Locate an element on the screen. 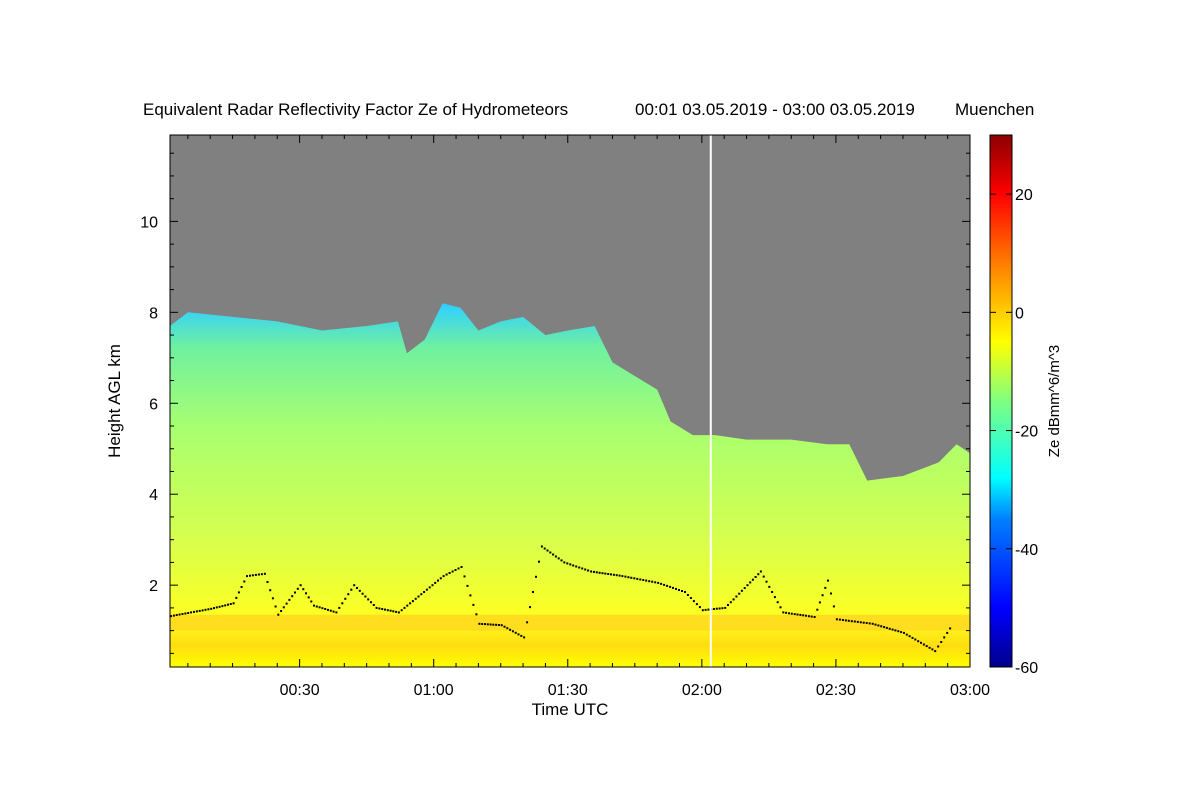 This screenshot has height=800, width=1200. colorbar: 20 0 -20 -40 -60 Ze dBmm^6/m^3 is located at coordinates (1026, 405).